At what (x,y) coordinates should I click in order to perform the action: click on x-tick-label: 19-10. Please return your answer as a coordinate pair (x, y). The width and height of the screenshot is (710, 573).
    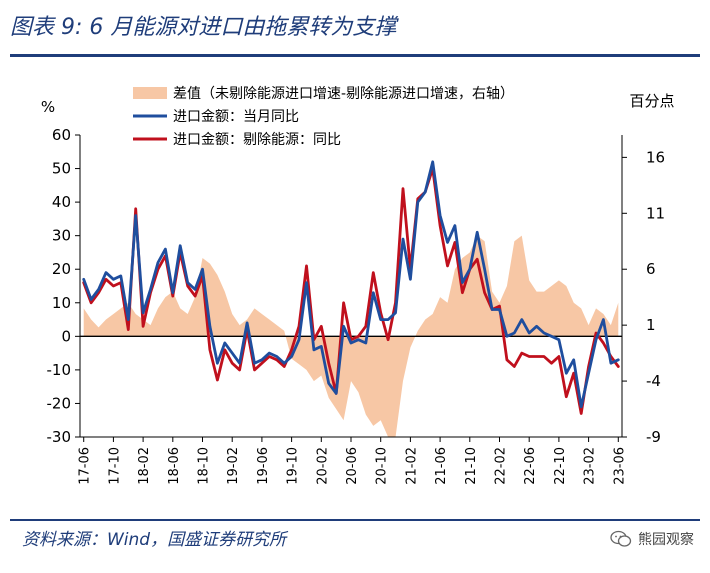
    Looking at the image, I should click on (293, 466).